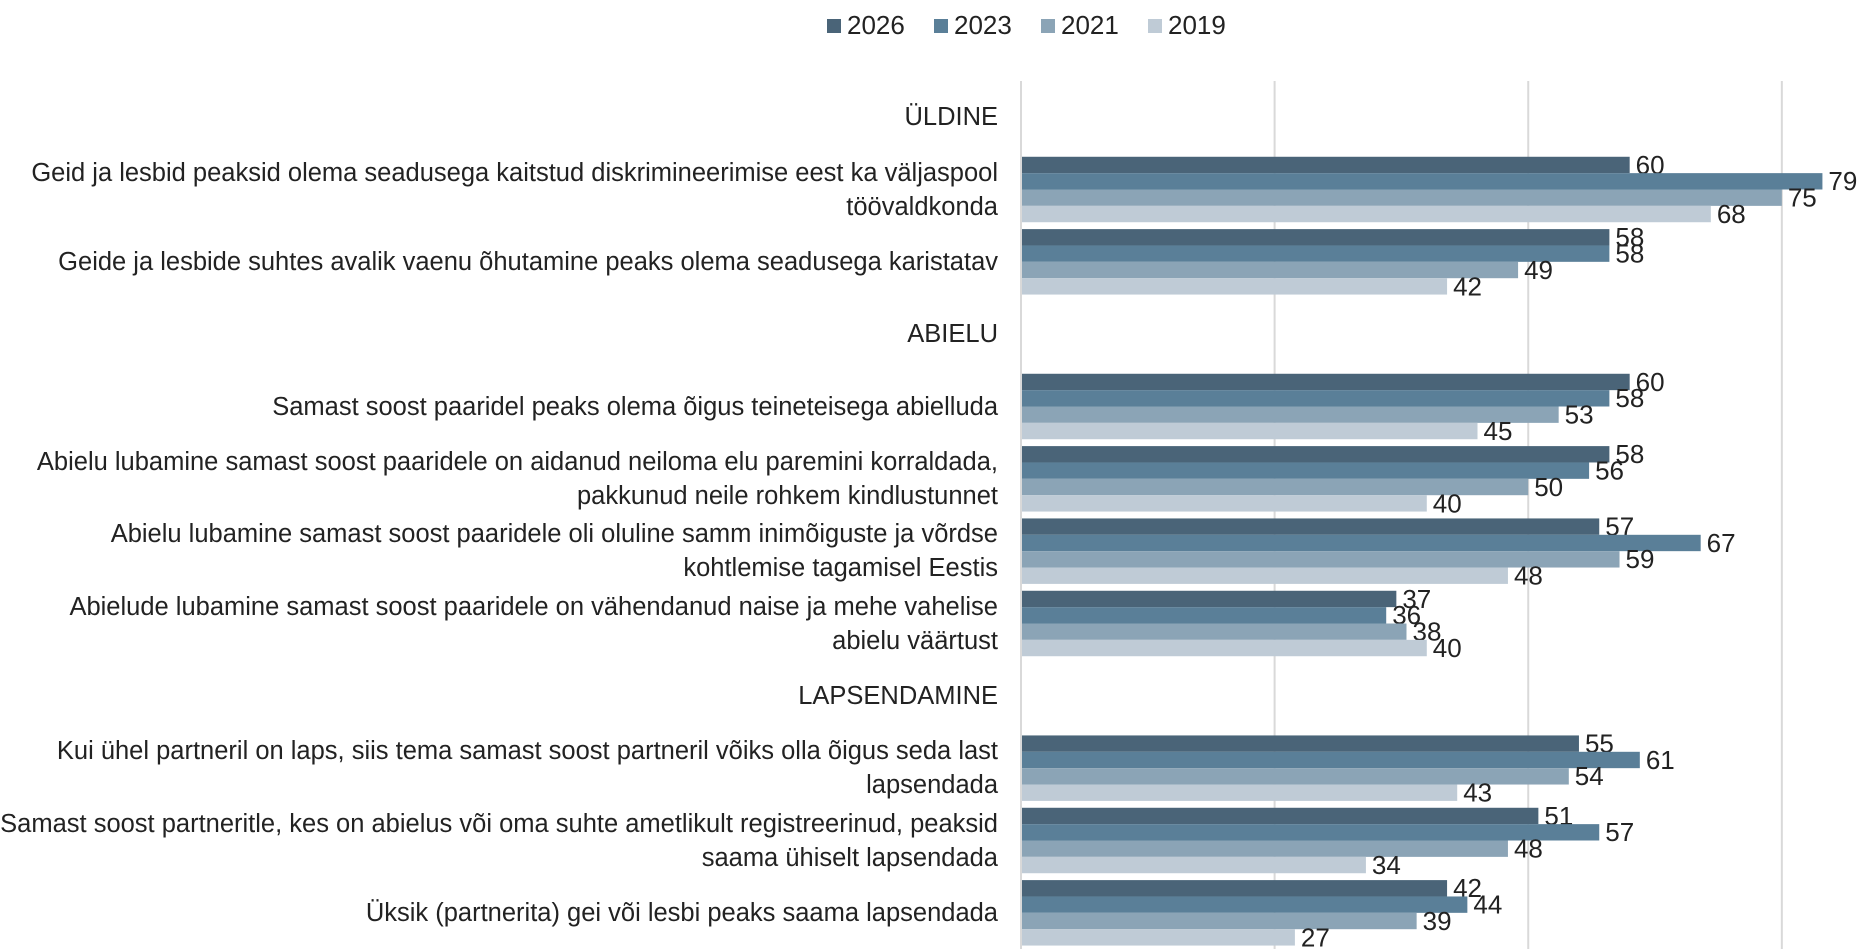 This screenshot has width=1872, height=949. I want to click on value-label: 42, so click(1467, 286).